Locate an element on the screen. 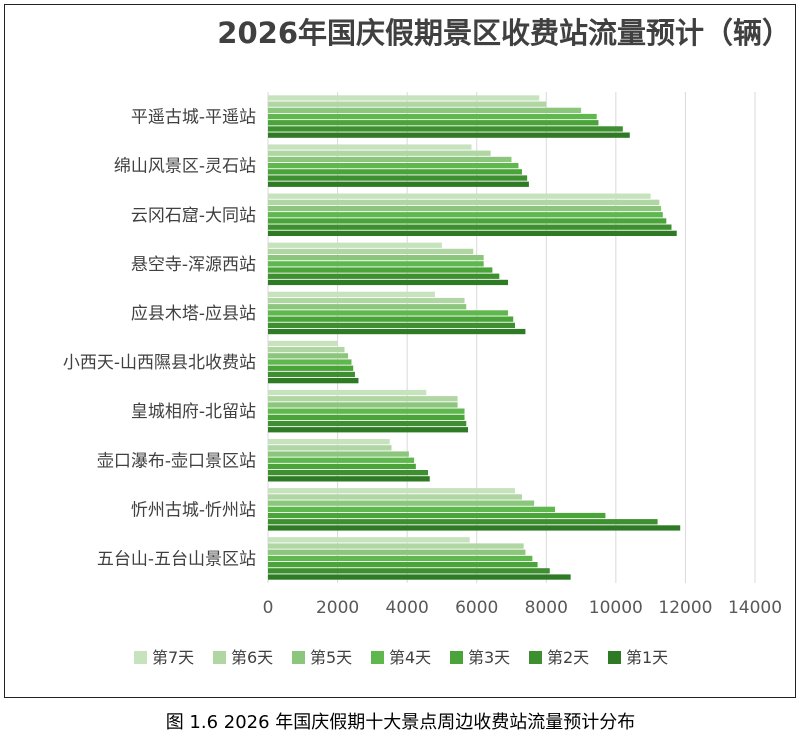 Image resolution: width=801 pixels, height=753 pixels. y-category-label: 皇城相府-北留站 is located at coordinates (193, 412).